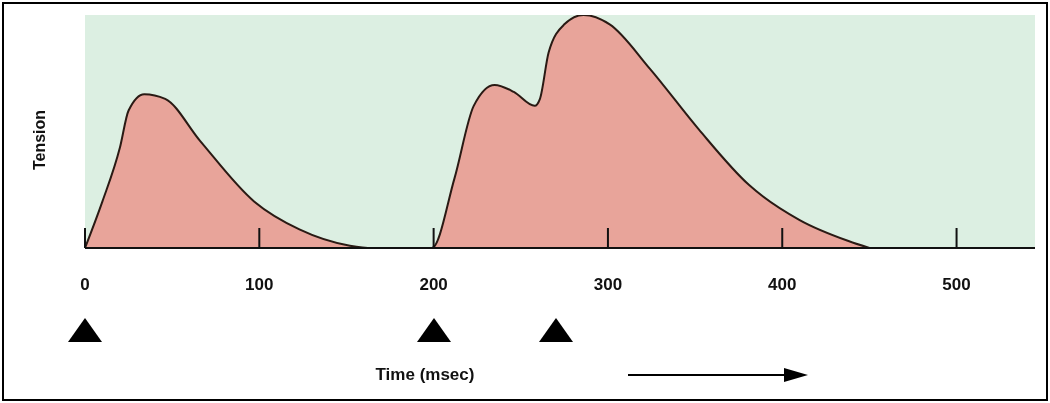  What do you see at coordinates (259, 284) in the screenshot?
I see `x-tick-label: 100` at bounding box center [259, 284].